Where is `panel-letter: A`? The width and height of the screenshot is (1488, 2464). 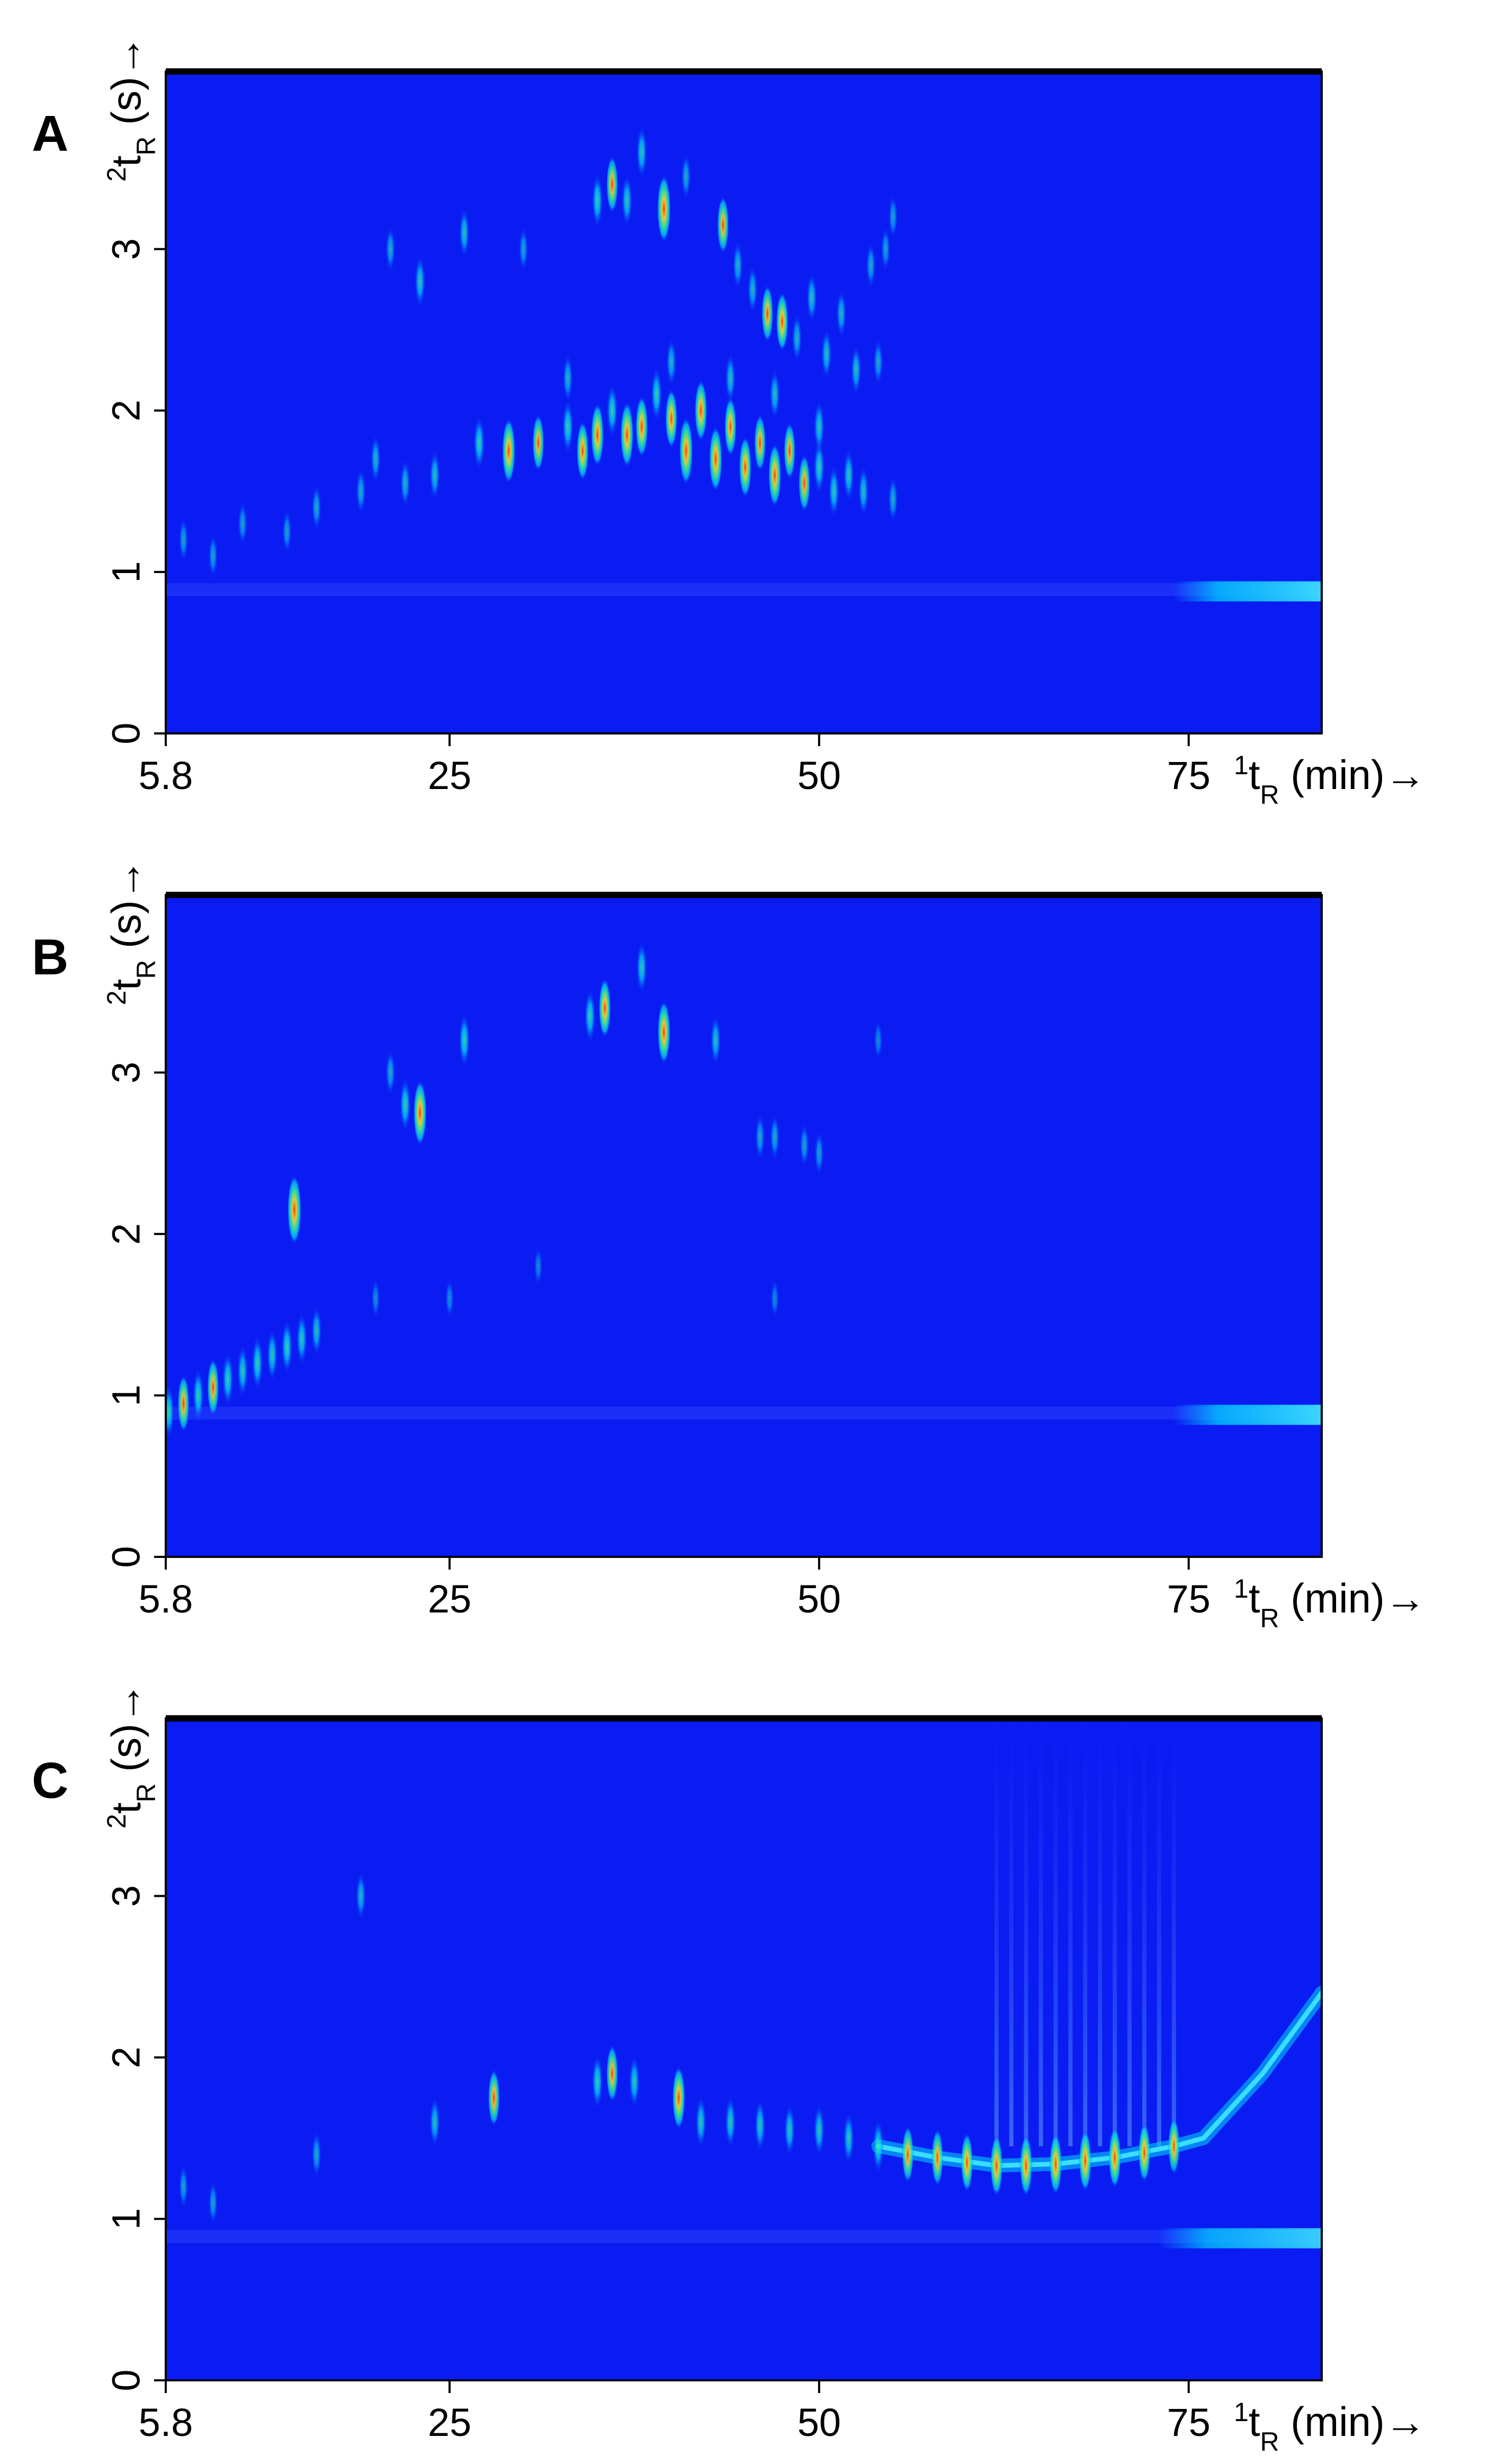 panel-letter: A is located at coordinates (50, 133).